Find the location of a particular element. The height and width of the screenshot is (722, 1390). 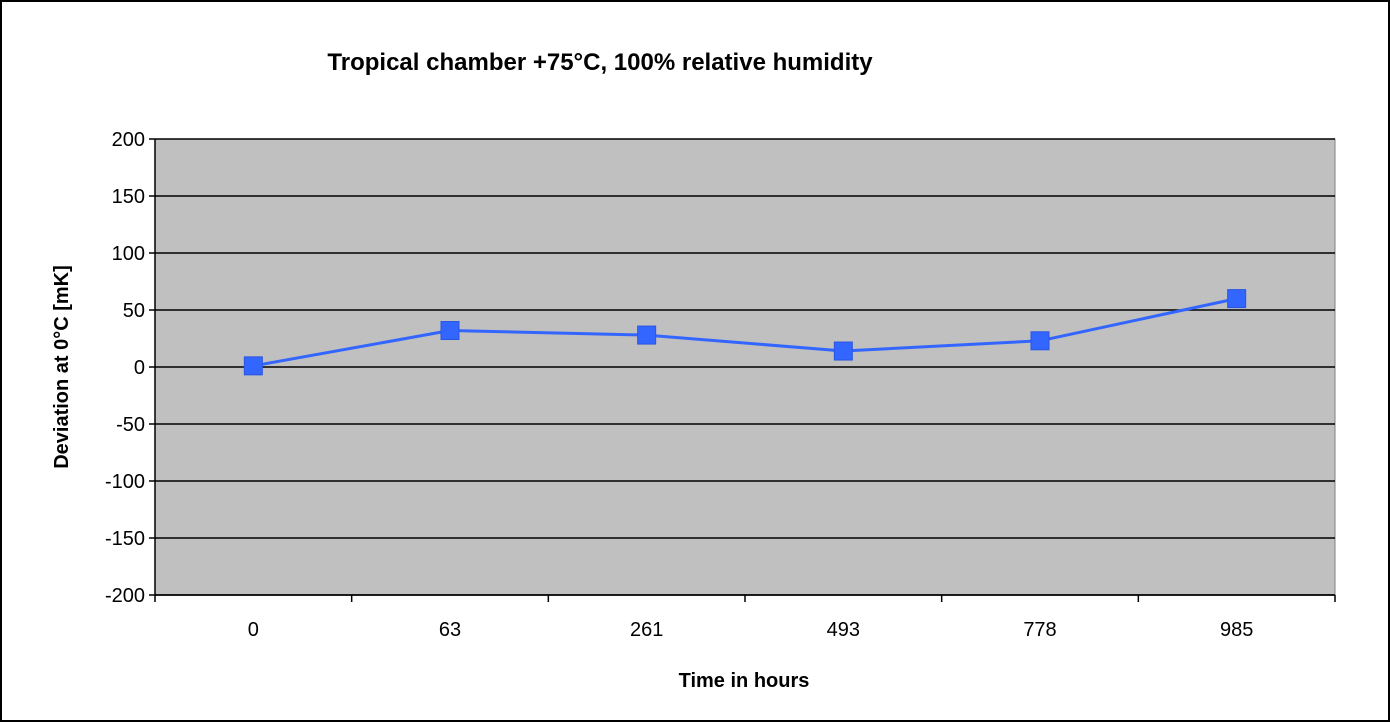

y-tick-label: -50 is located at coordinates (130, 425).